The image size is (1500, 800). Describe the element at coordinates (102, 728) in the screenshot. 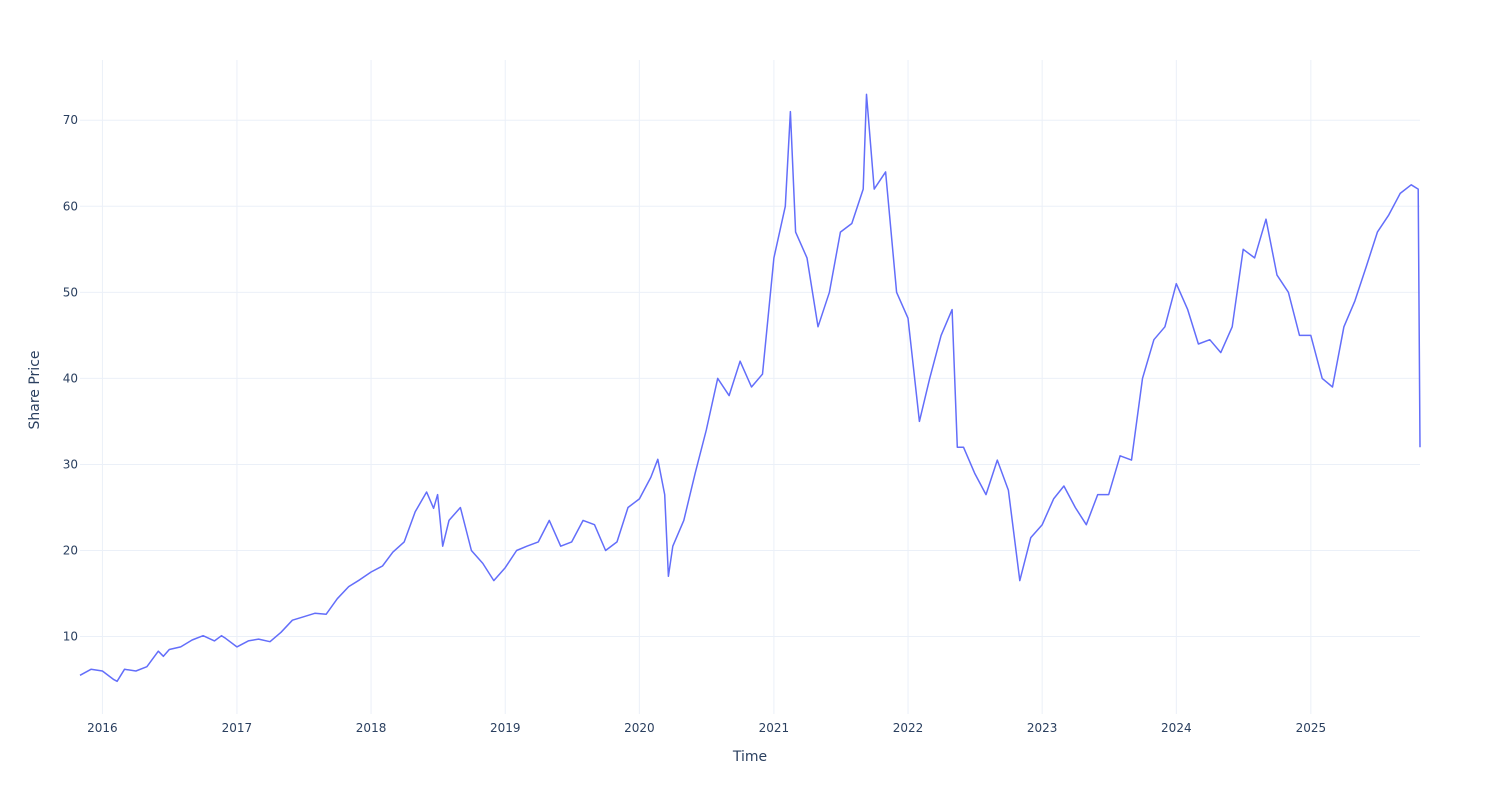

I see `x-tick-label: 2016` at that location.